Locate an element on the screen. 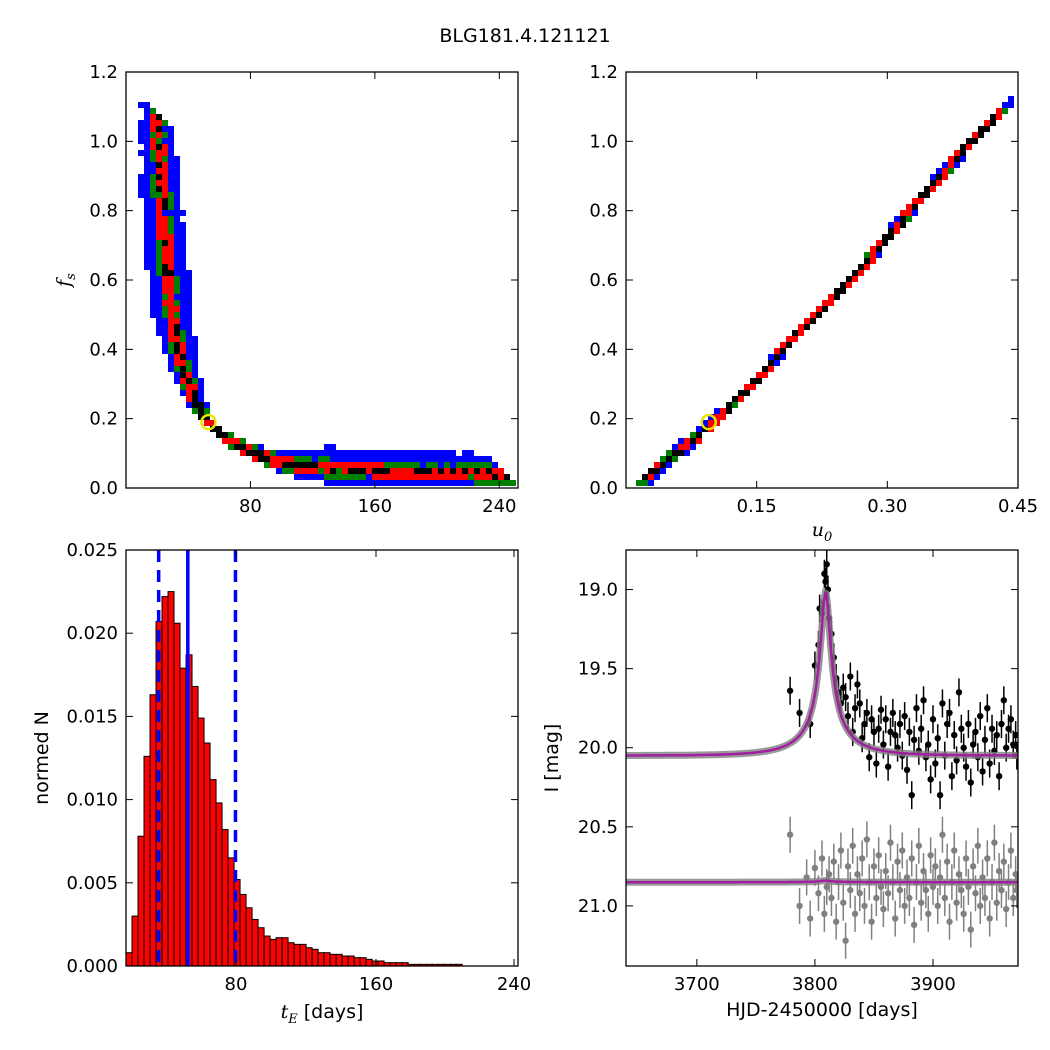 This screenshot has width=1050, height=1050. panel-fs-te-best-fit-marker is located at coordinates (208, 422).